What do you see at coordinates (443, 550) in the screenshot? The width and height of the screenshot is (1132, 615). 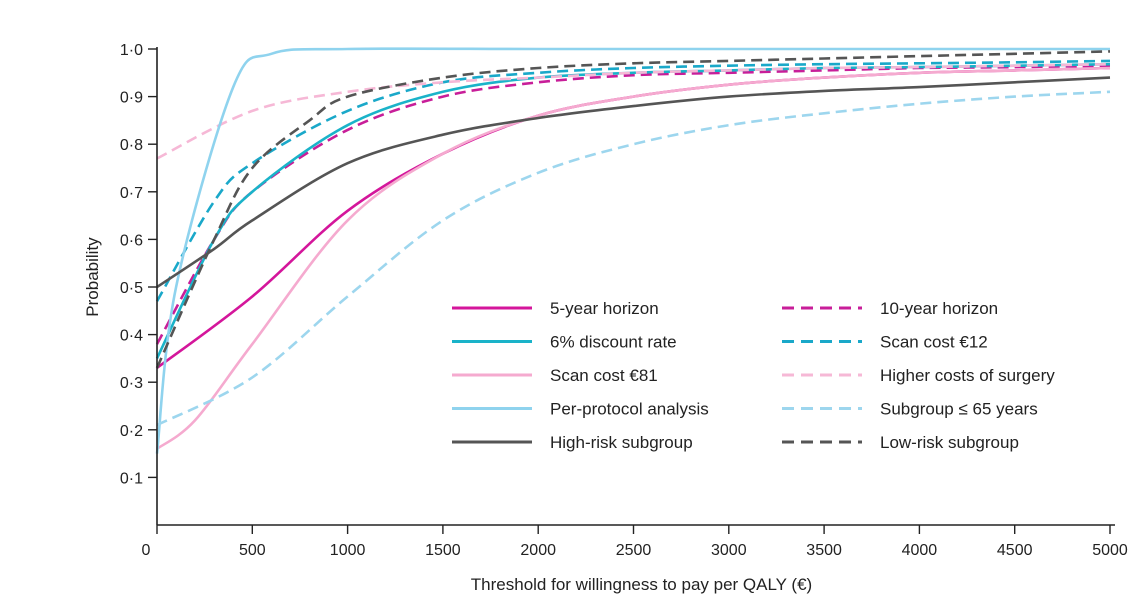 I see `x-tick-label: 1500` at bounding box center [443, 550].